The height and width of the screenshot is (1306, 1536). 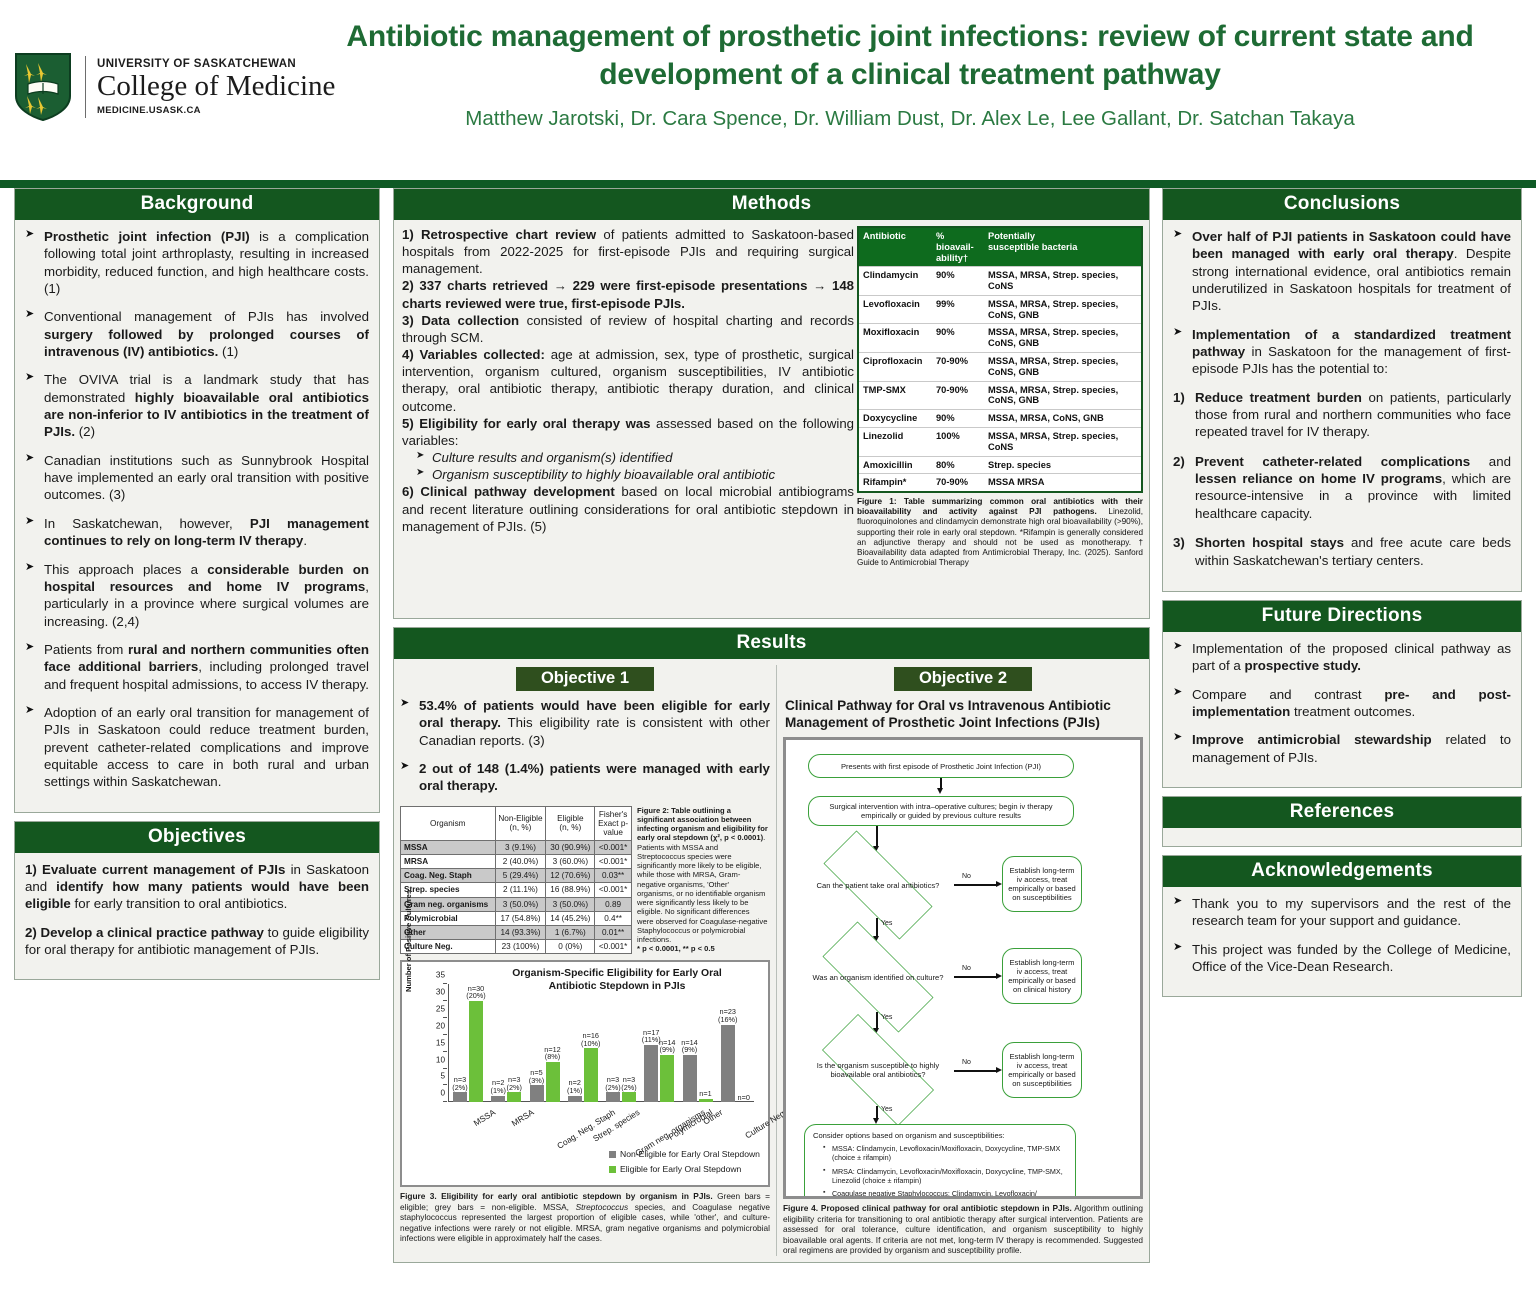 I want to click on org-table-cell: <0.001*, so click(x=613, y=861).